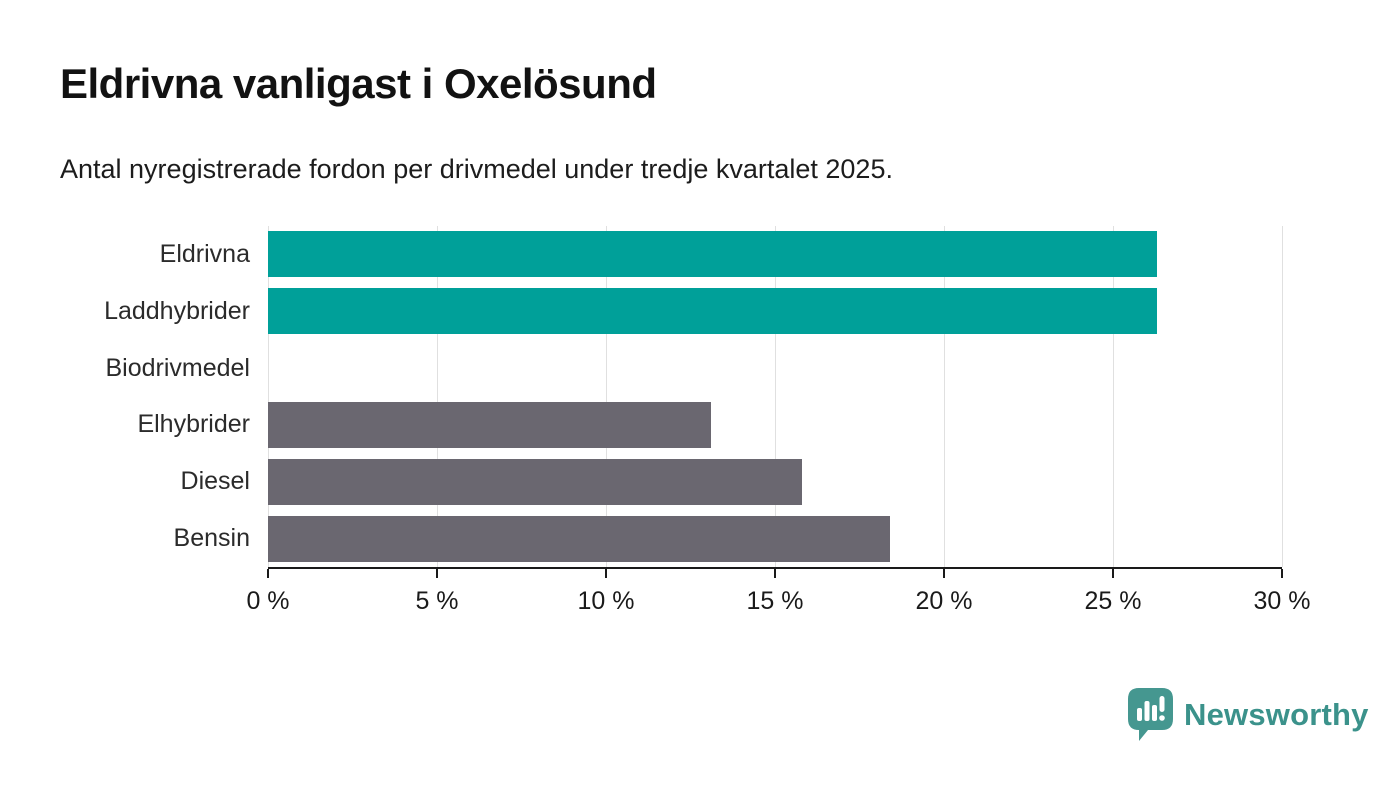 Image resolution: width=1400 pixels, height=793 pixels. I want to click on bar-laddhybrider, so click(712, 311).